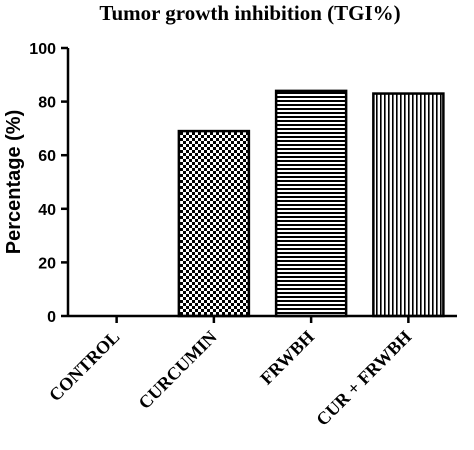 This screenshot has height=450, width=474. I want to click on y-tick-label: 100, so click(42, 49).